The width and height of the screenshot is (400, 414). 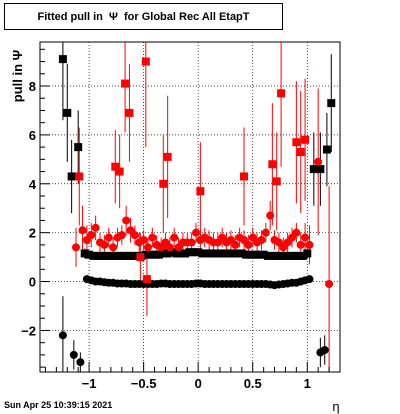 I want to click on y-tick-label: 2, so click(x=32, y=233).